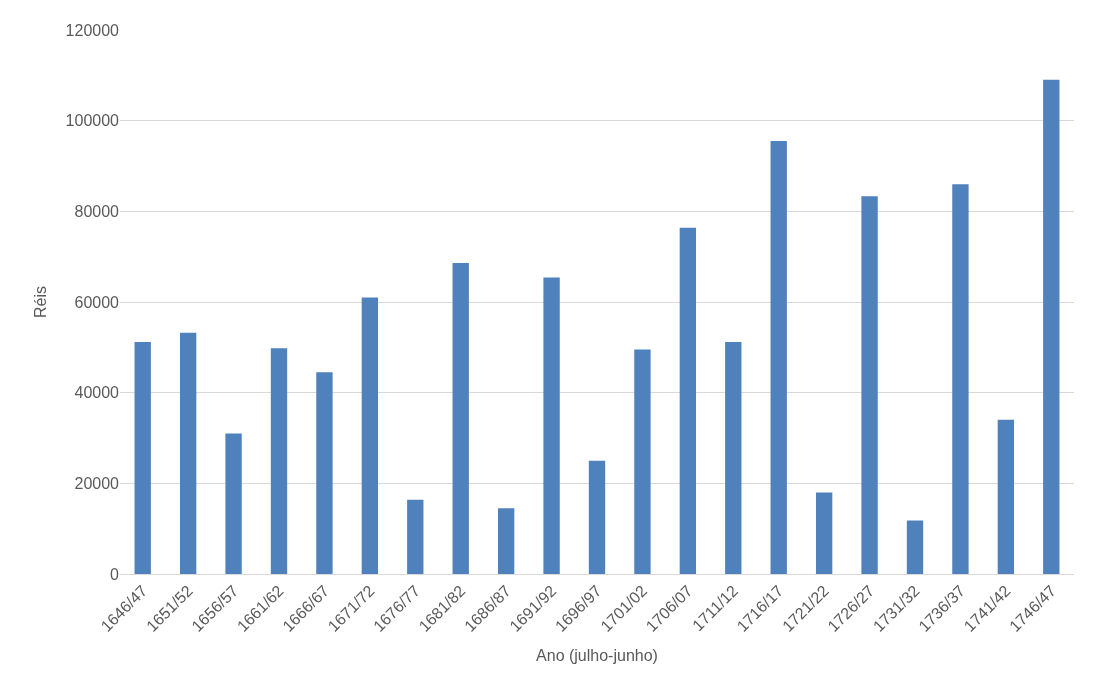  What do you see at coordinates (40, 302) in the screenshot?
I see `y-axis-title: Réis` at bounding box center [40, 302].